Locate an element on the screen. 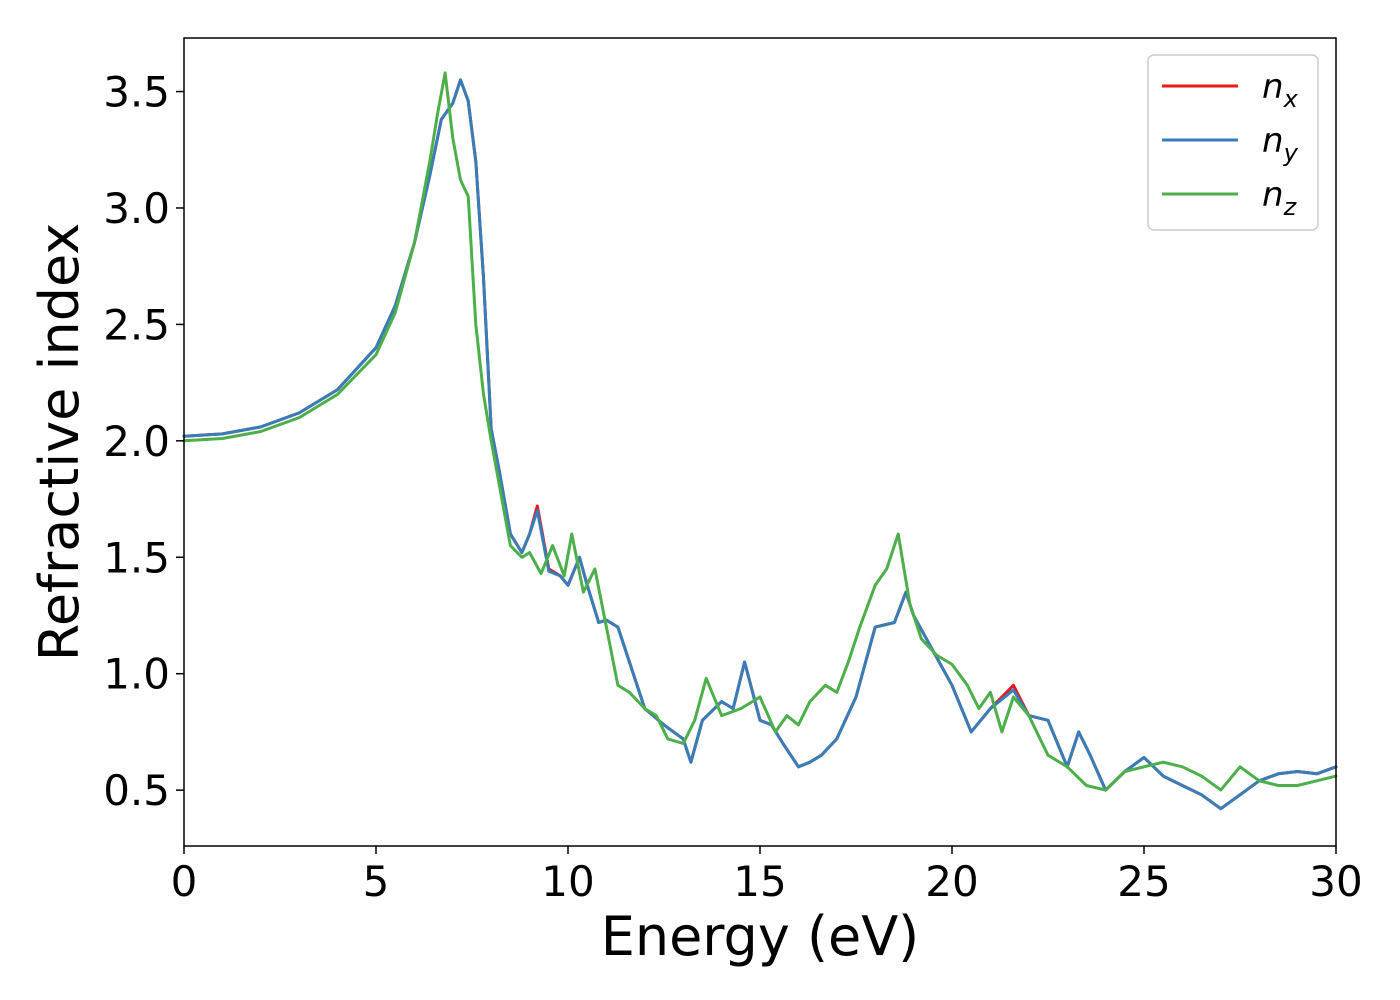 The width and height of the screenshot is (1400, 1000). y-tick-label: 1.0 is located at coordinates (136, 674).